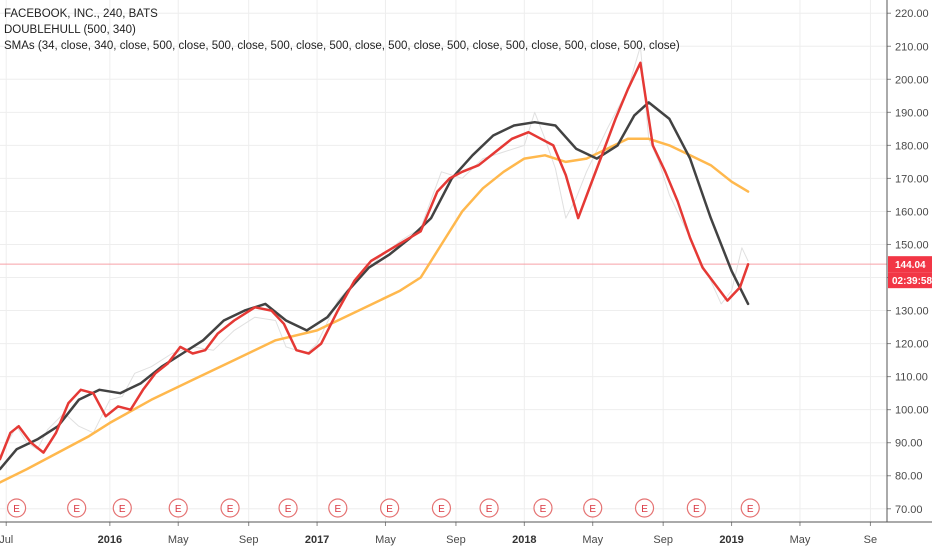  I want to click on y-tick-label: 70.00, so click(909, 510).